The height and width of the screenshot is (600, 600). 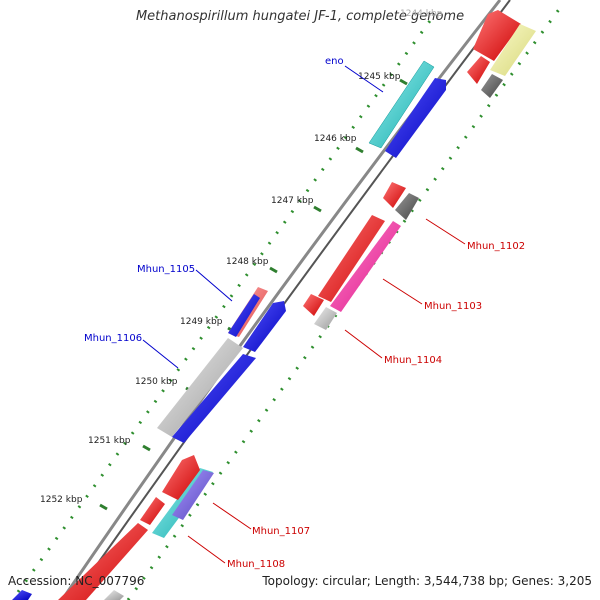 I want to click on gene-gray-bottom, so click(x=114, y=595).